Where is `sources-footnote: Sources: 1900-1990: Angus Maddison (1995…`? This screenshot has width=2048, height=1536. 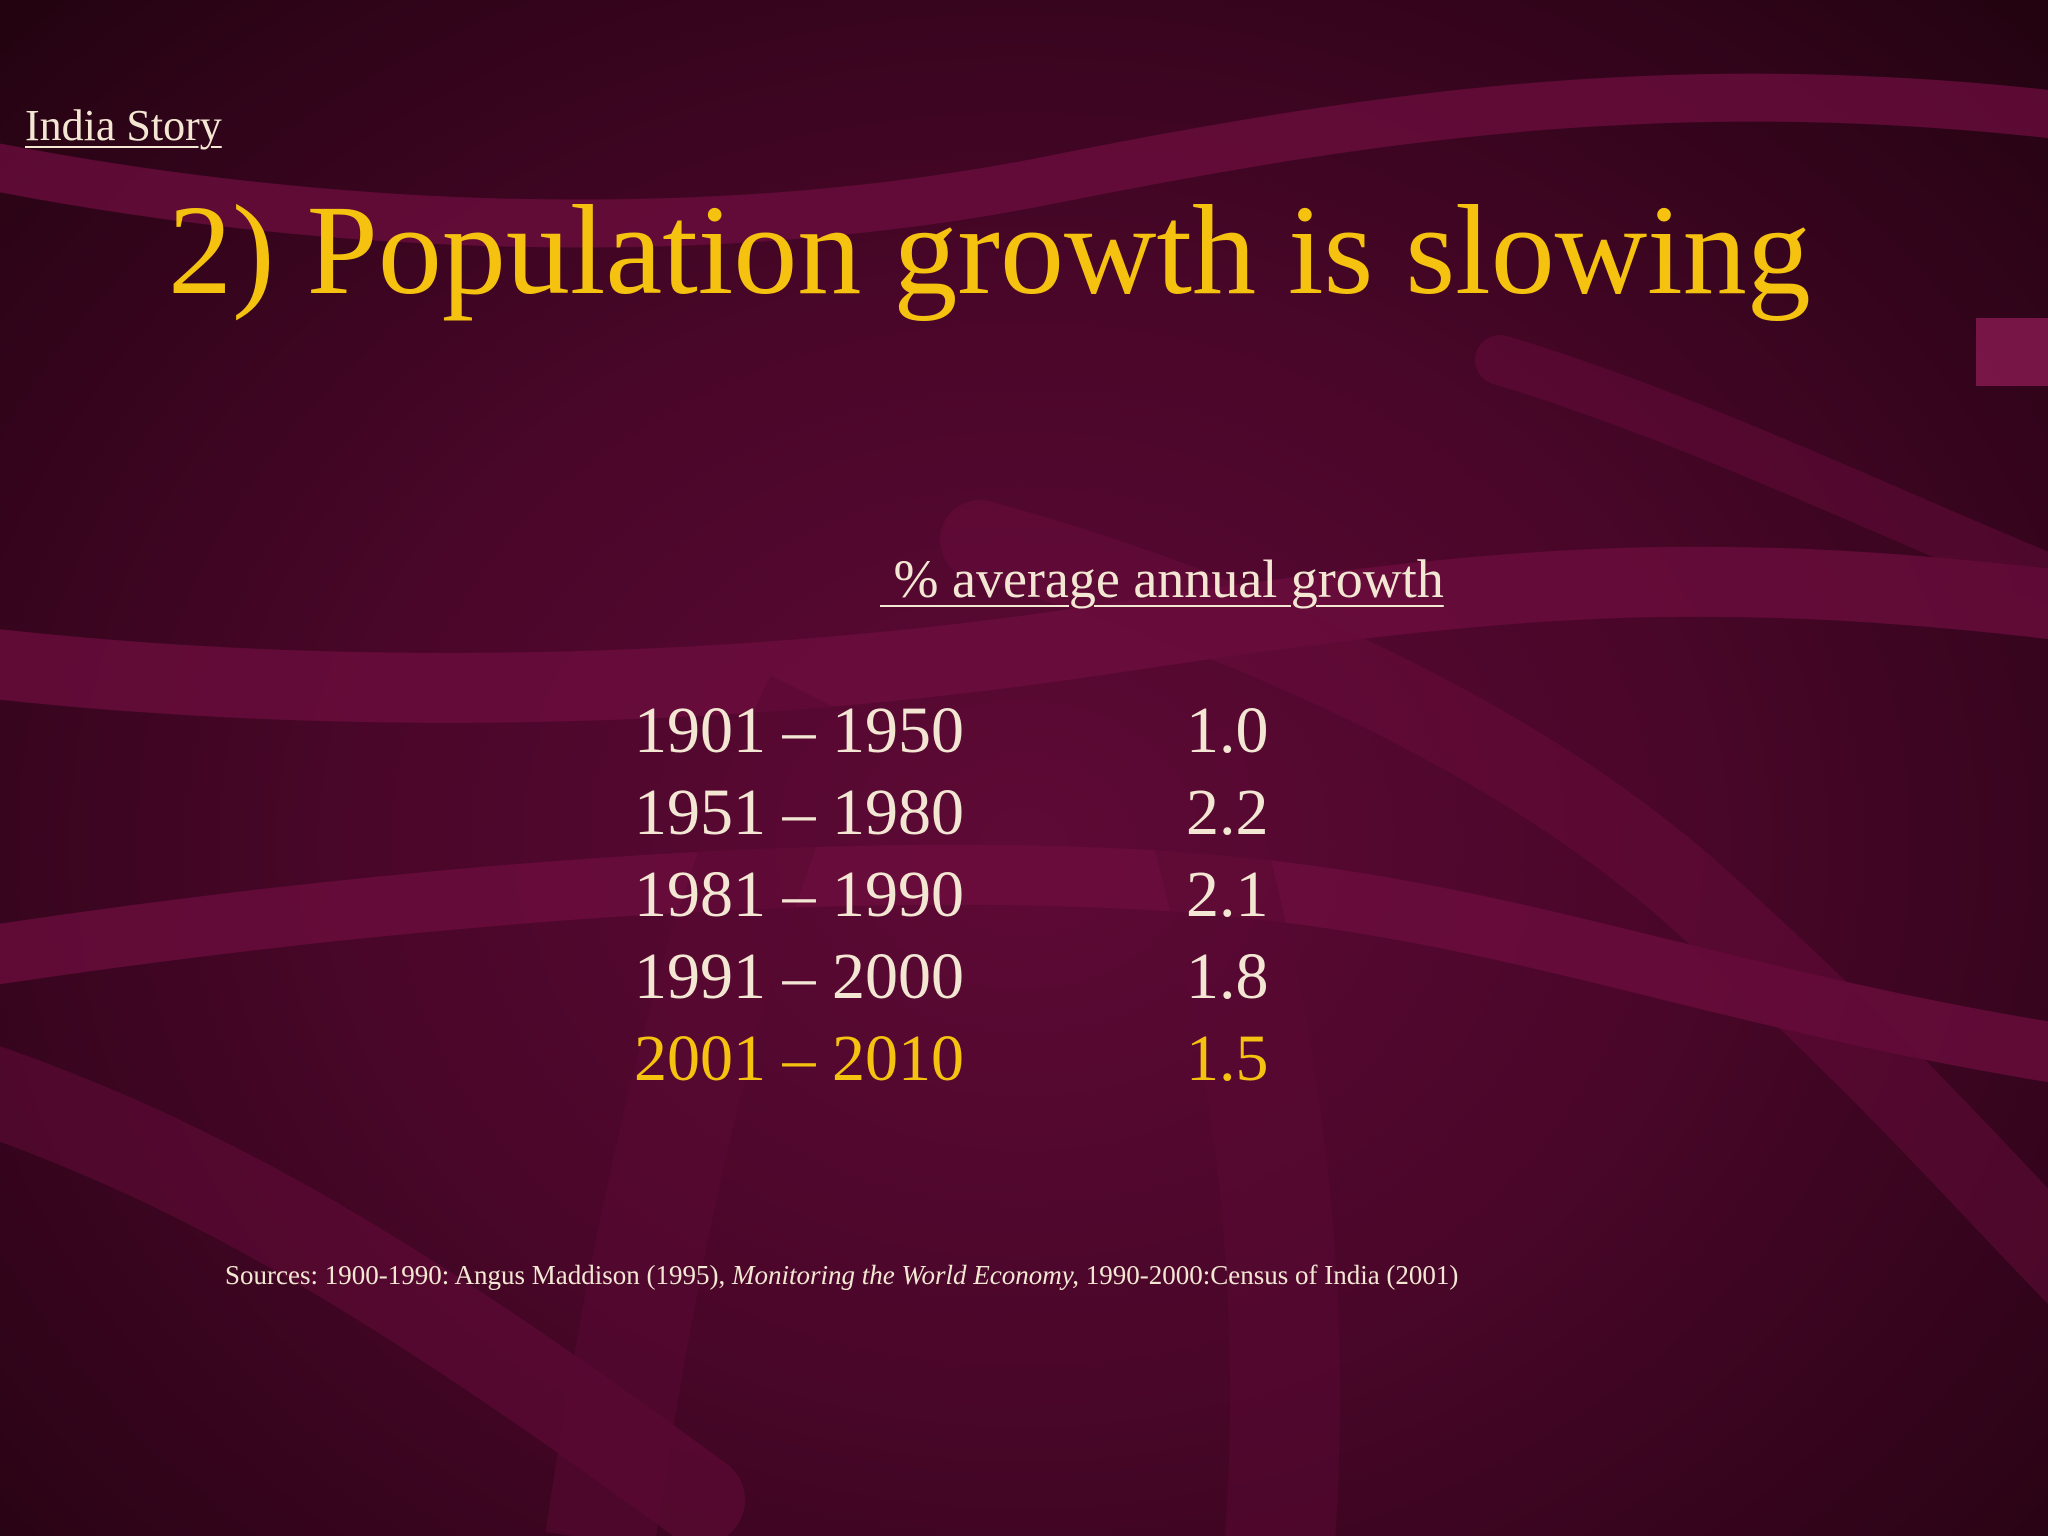 sources-footnote: Sources: 1900-1990: Angus Maddison (1995… is located at coordinates (841, 1275).